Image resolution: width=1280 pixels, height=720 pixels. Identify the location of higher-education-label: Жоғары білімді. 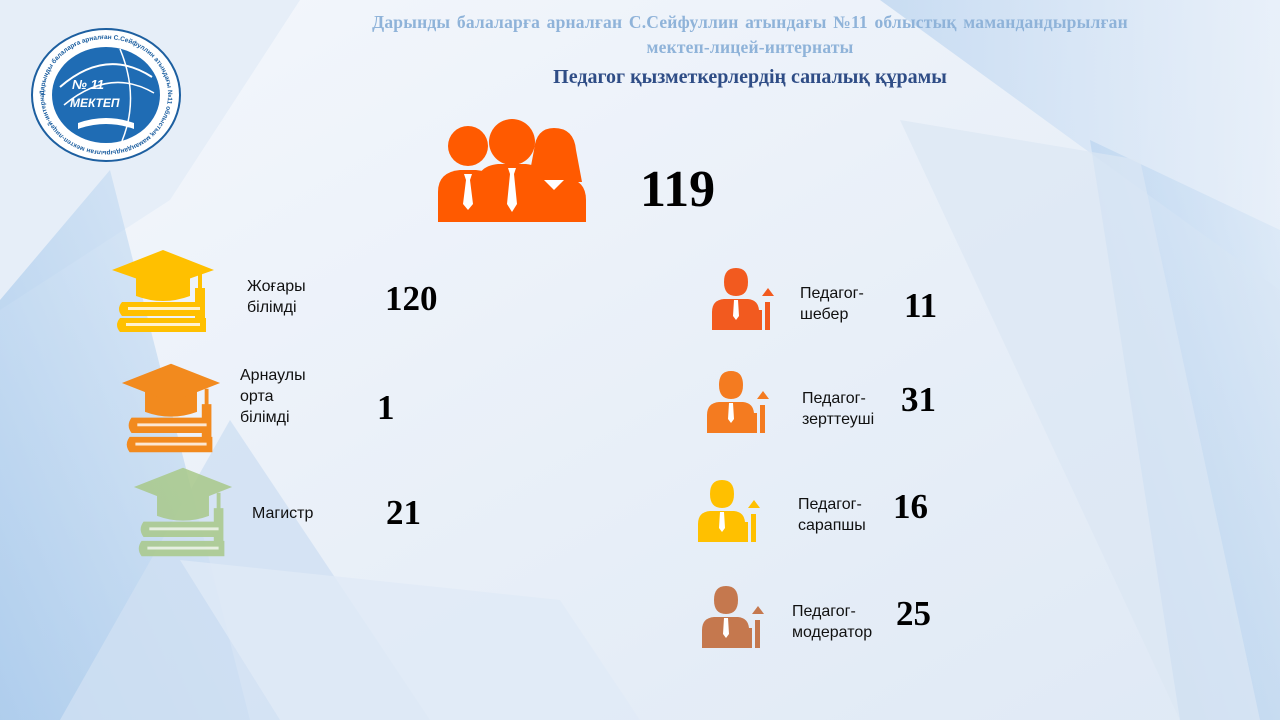
(276, 297).